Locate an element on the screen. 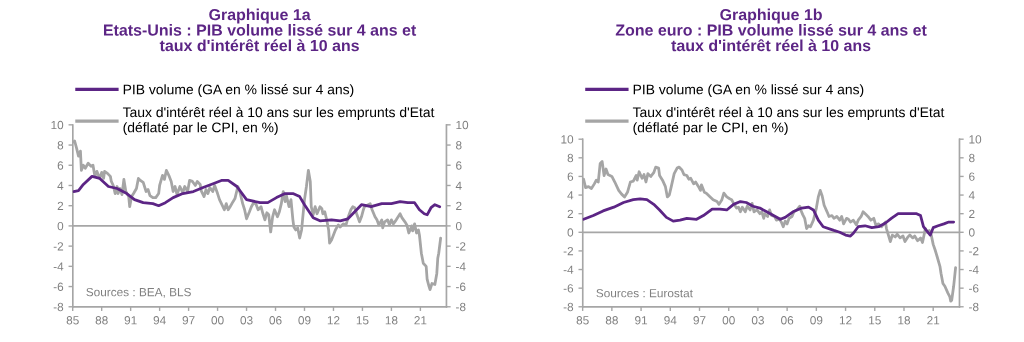 This screenshot has height=342, width=1024. annotation: Sources : BEA, BLS is located at coordinates (138, 292).